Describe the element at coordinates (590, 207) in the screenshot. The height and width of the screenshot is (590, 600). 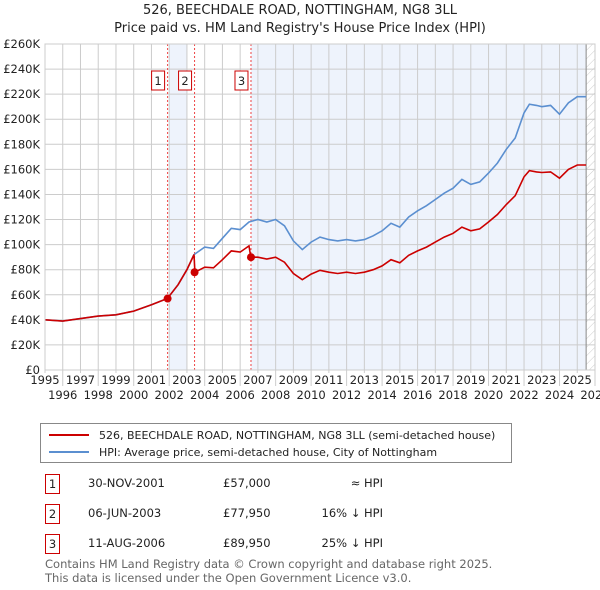
I see `future-hatched-region` at that location.